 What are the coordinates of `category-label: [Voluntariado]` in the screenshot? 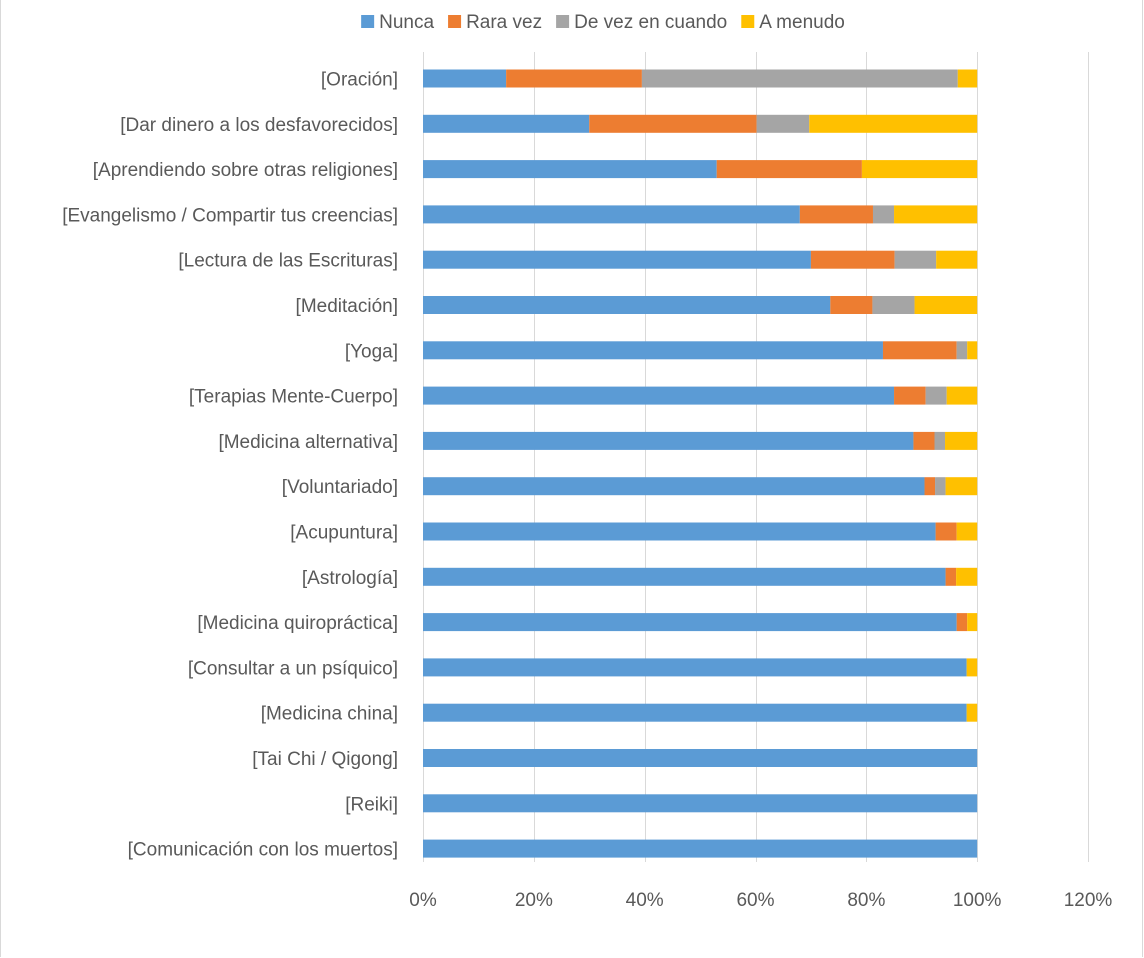 It's located at (340, 487).